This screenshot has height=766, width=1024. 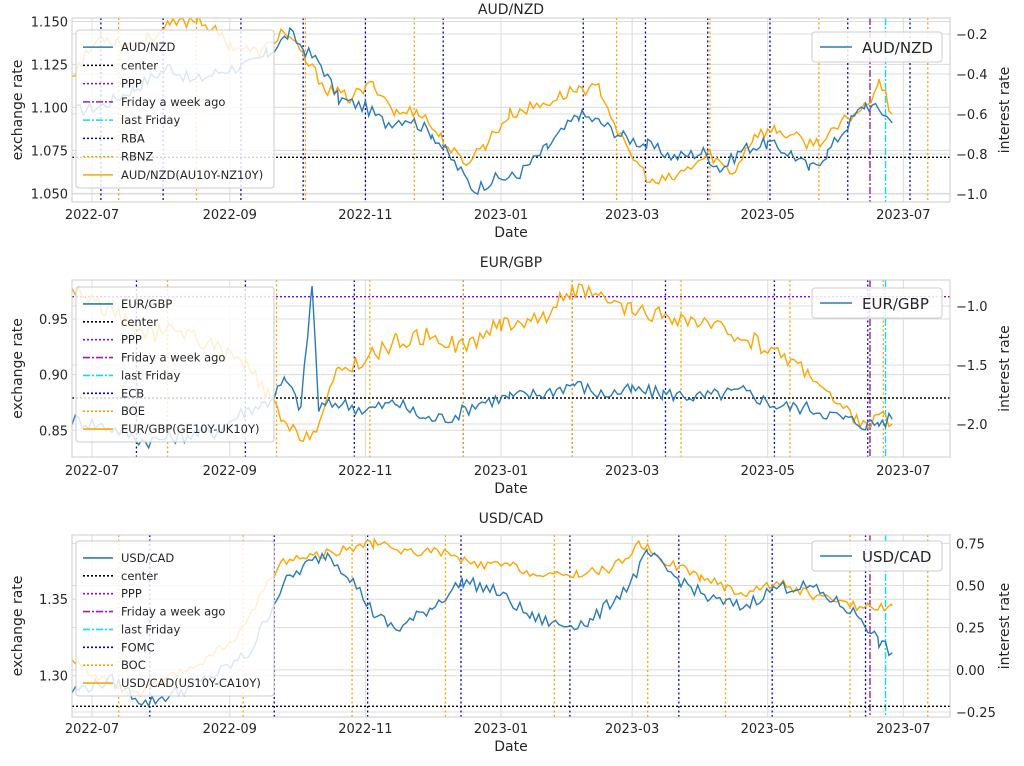 I want to click on y2-tick-label: −0.8, so click(x=972, y=155).